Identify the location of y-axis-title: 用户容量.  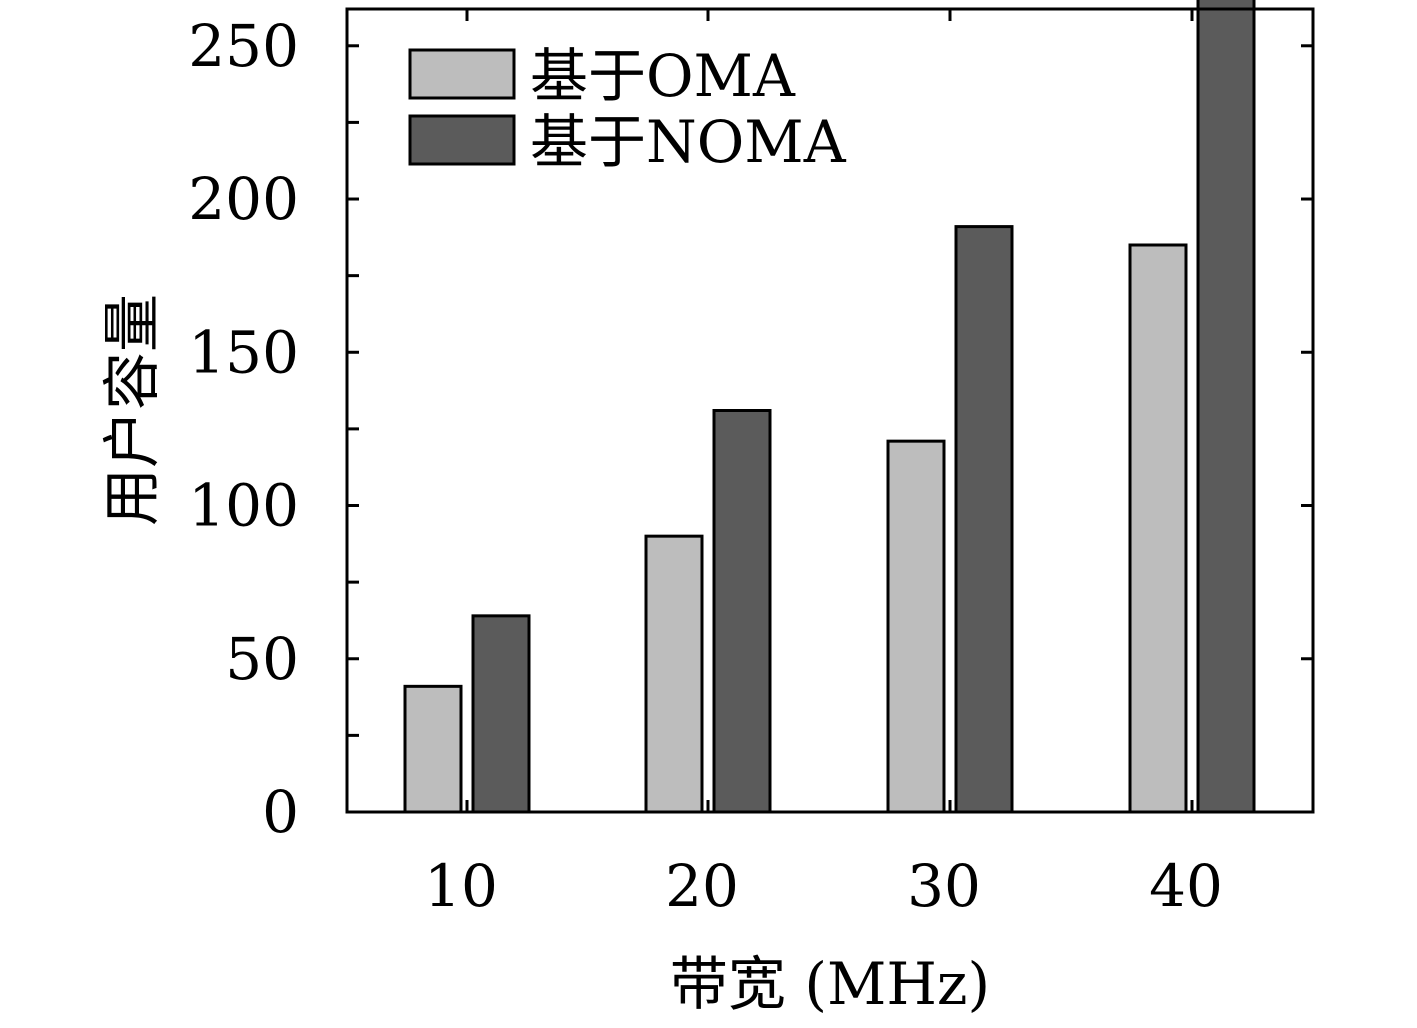
(132, 410).